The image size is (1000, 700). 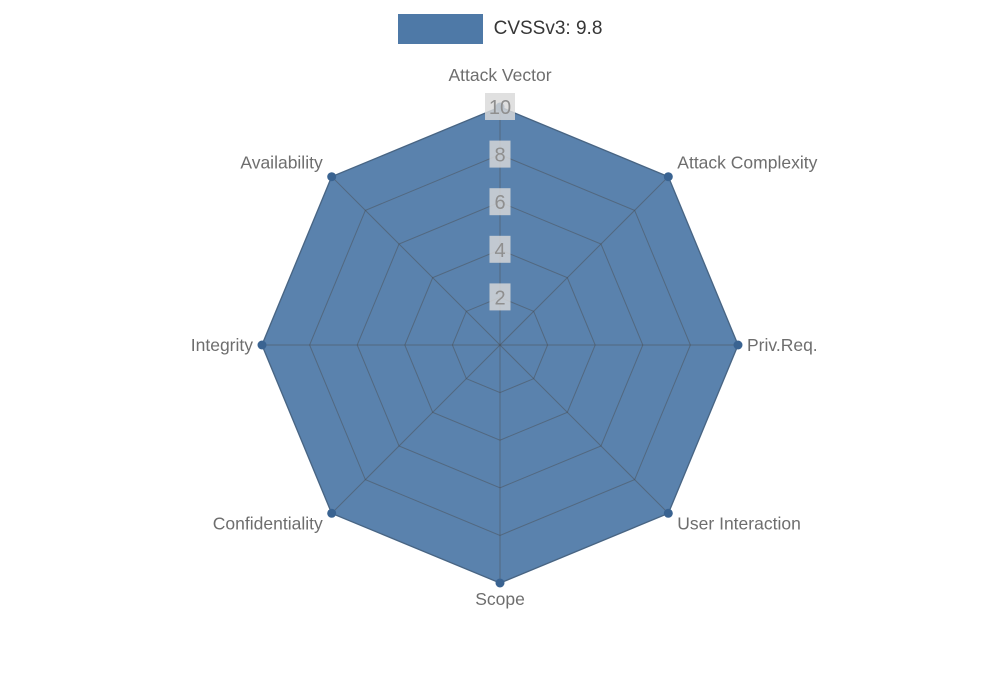 I want to click on chart-legend: CVSSv3: 9.8, so click(x=500, y=29).